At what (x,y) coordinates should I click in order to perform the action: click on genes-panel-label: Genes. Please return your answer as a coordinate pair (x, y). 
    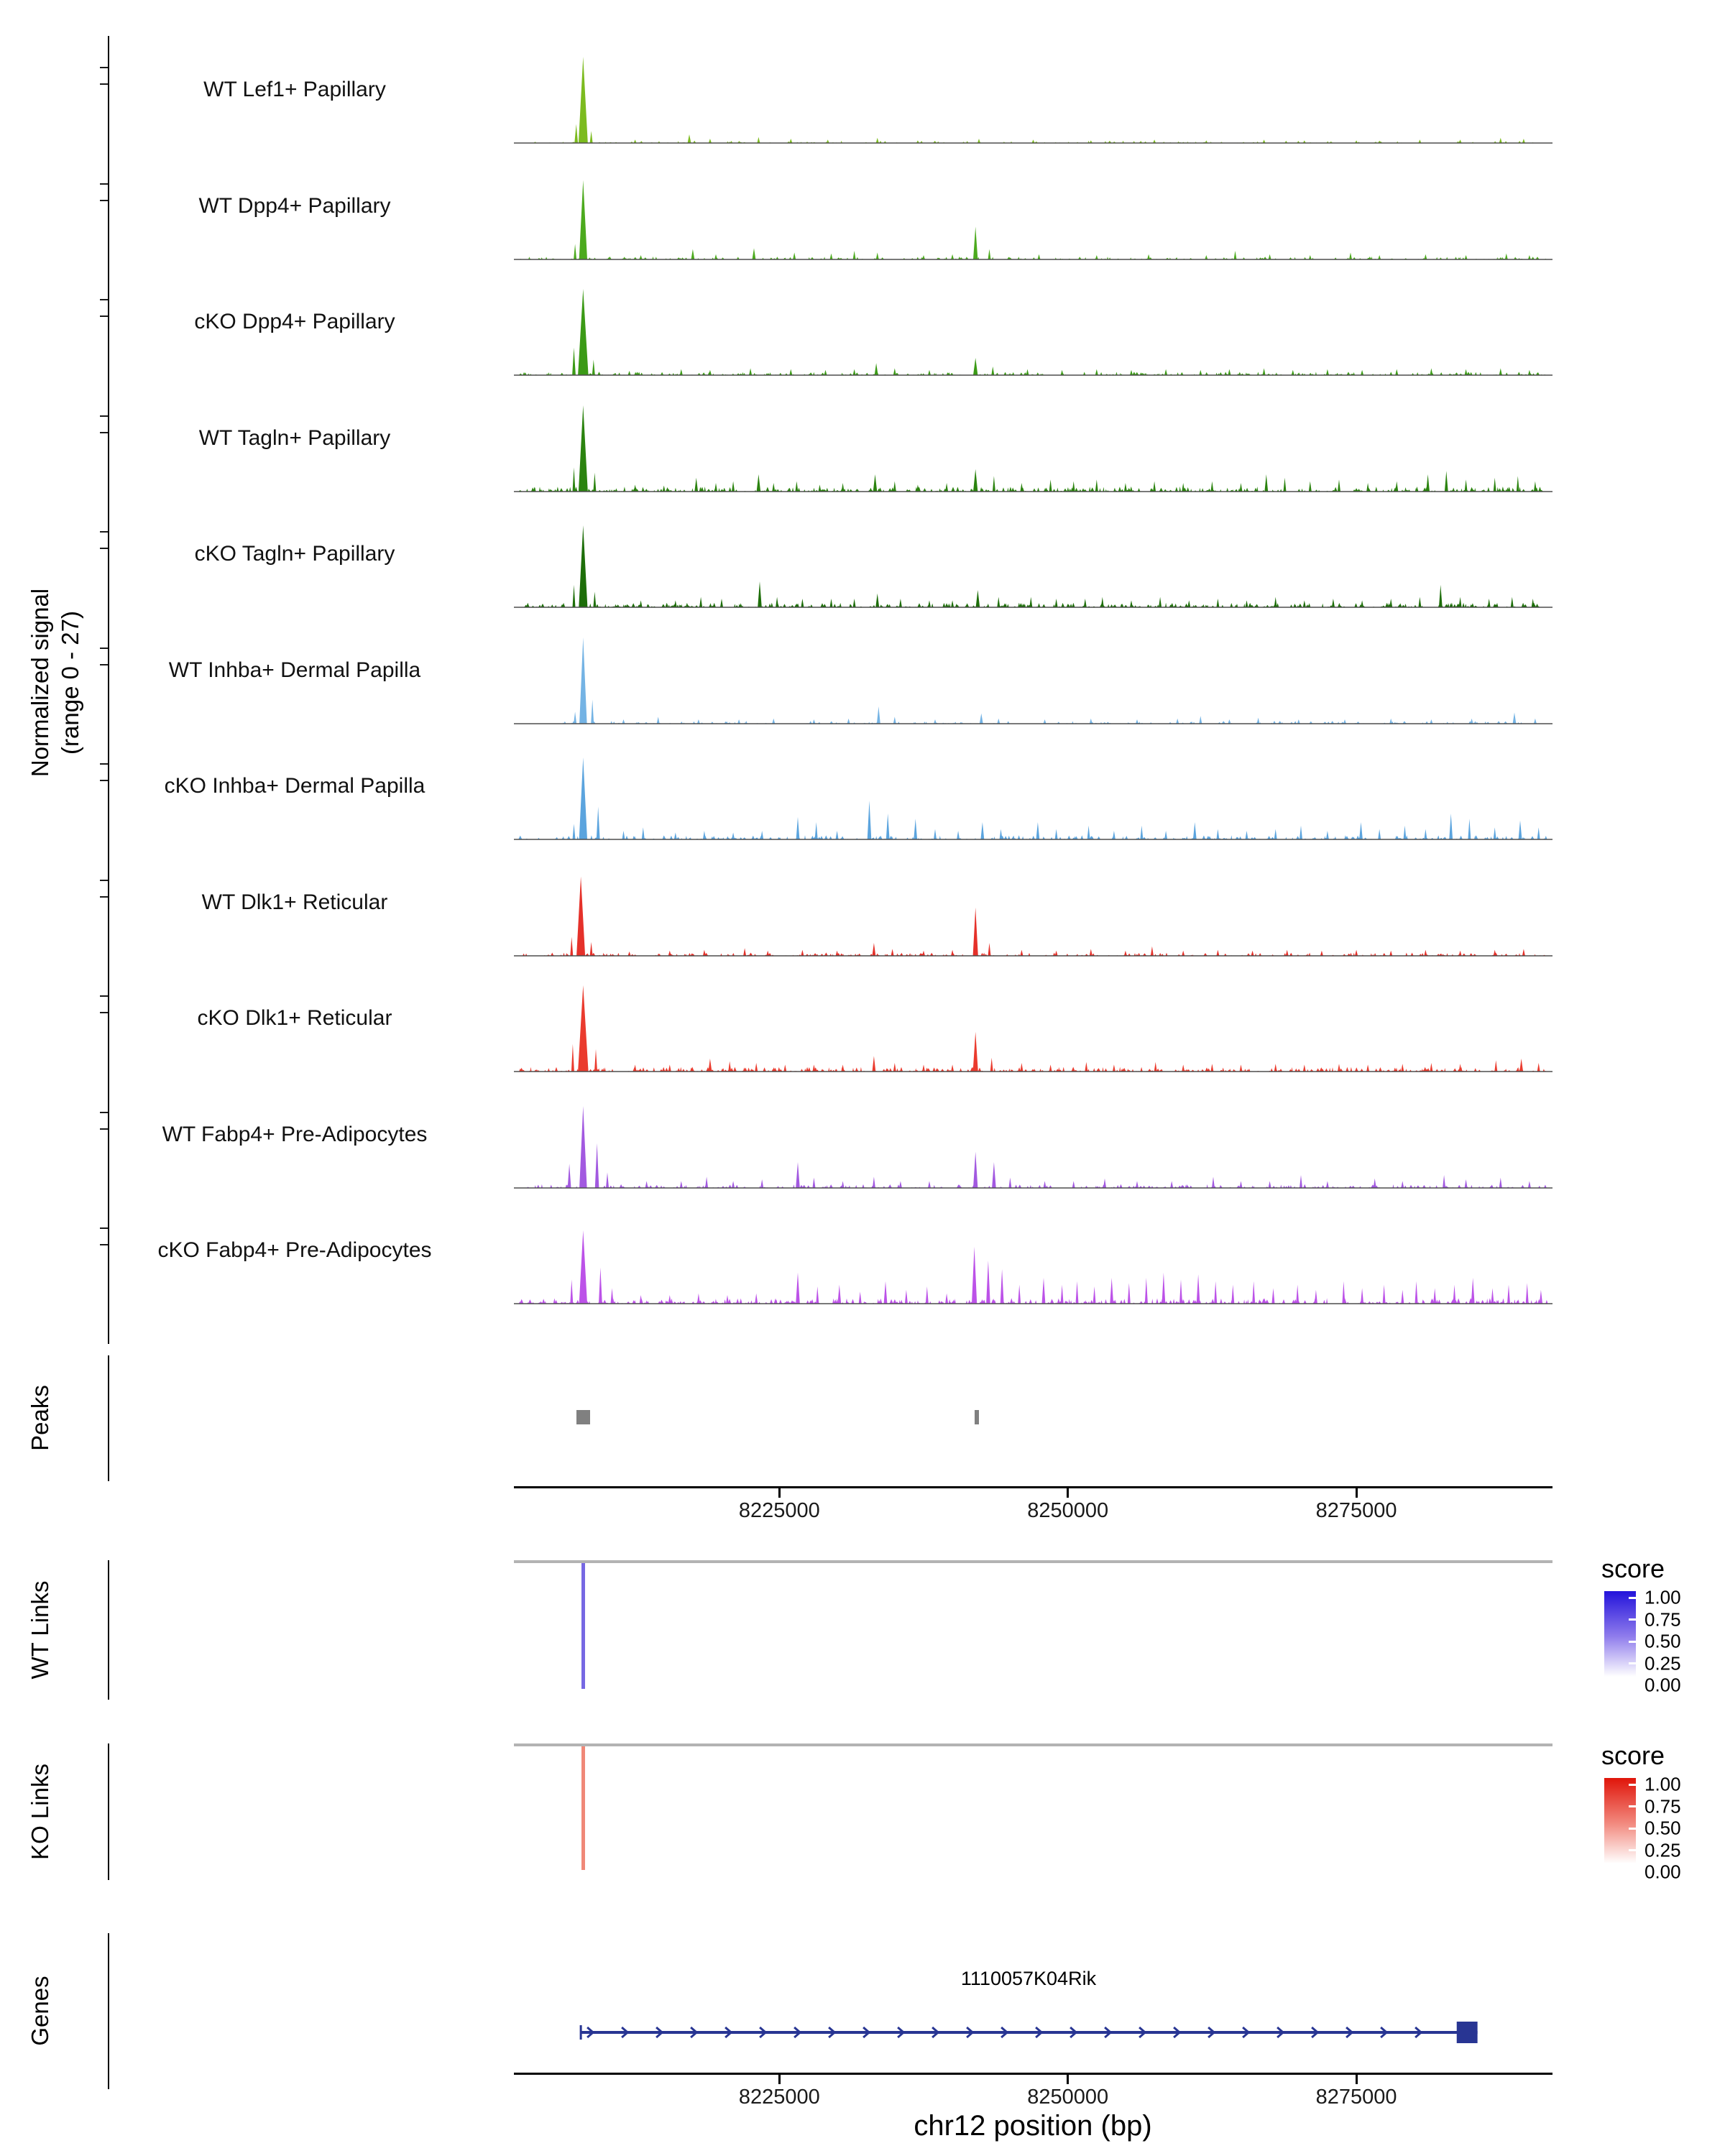
    Looking at the image, I should click on (40, 2011).